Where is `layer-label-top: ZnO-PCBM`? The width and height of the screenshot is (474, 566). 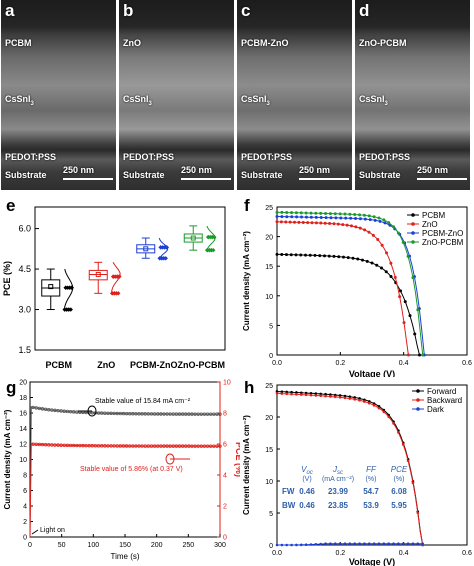 layer-label-top: ZnO-PCBM is located at coordinates (383, 43).